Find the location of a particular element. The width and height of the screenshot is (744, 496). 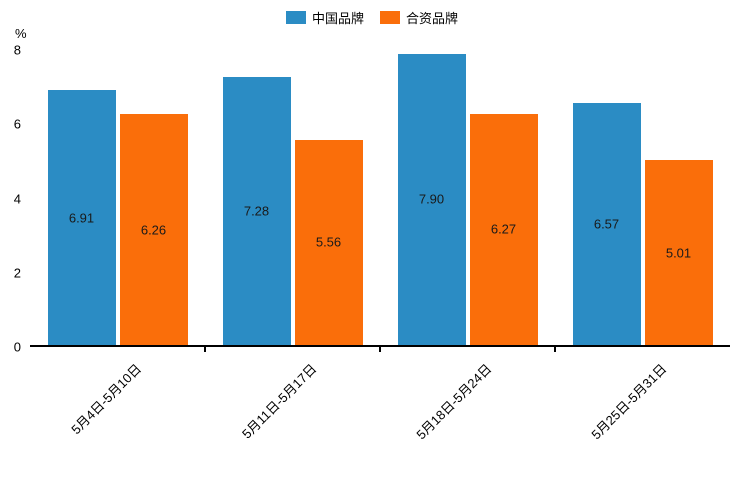

bar-value-label: 6.91 is located at coordinates (81, 218).